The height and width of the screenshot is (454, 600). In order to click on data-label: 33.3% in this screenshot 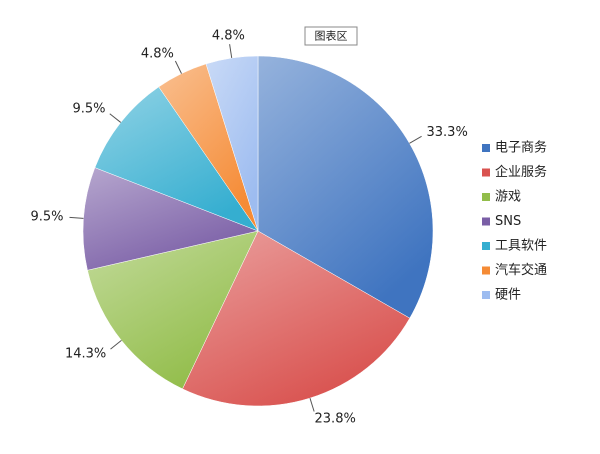, I will do `click(447, 132)`.